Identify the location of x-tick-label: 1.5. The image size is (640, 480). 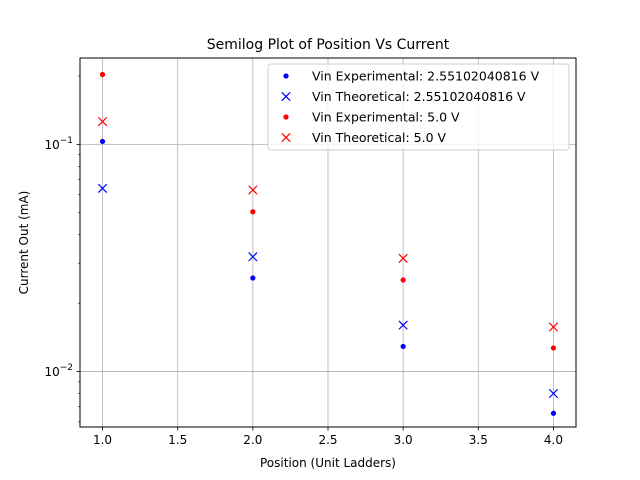
(177, 440).